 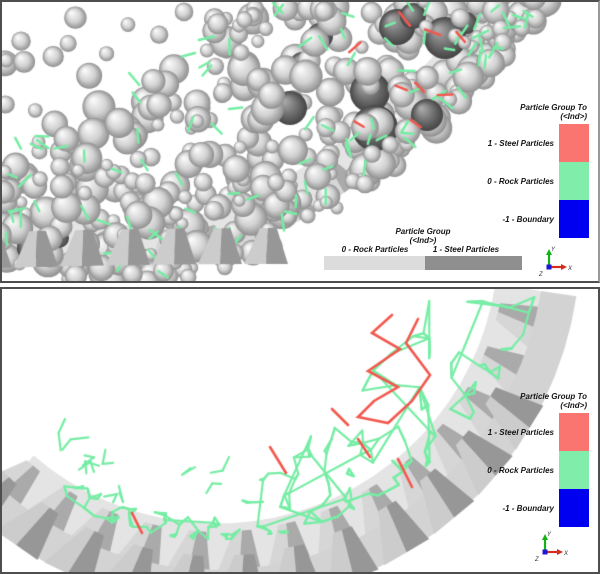 I want to click on colorbar-label-steel: 1 - Steel Particles, so click(x=466, y=249).